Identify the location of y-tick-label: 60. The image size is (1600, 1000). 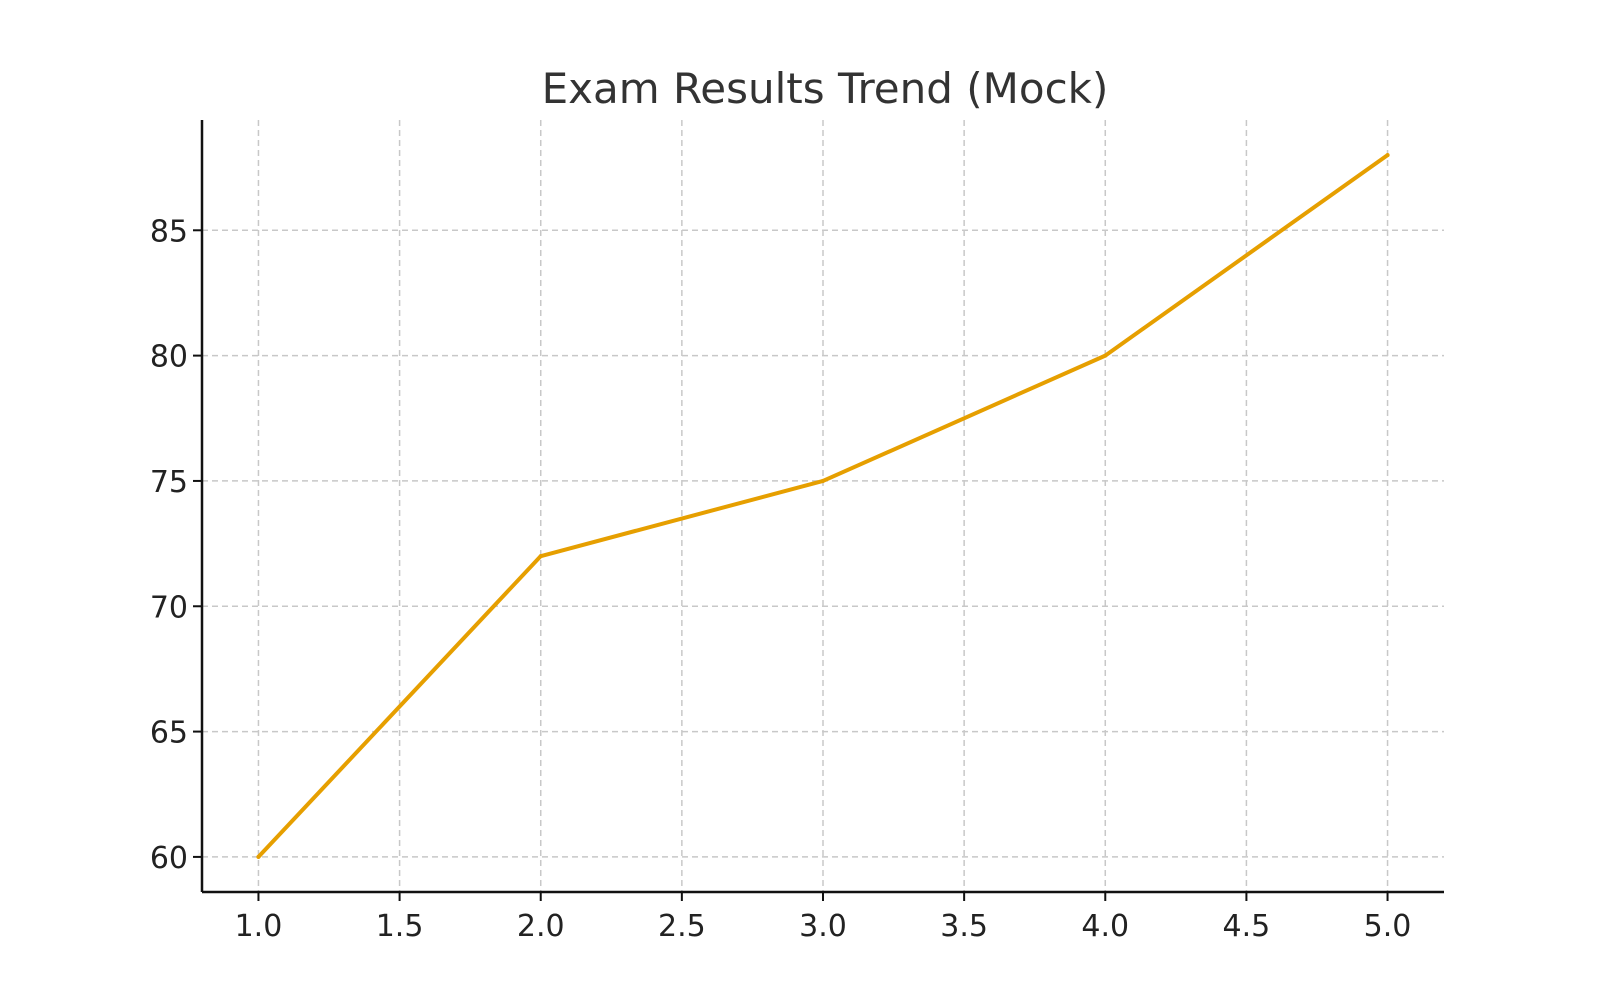
(169, 858).